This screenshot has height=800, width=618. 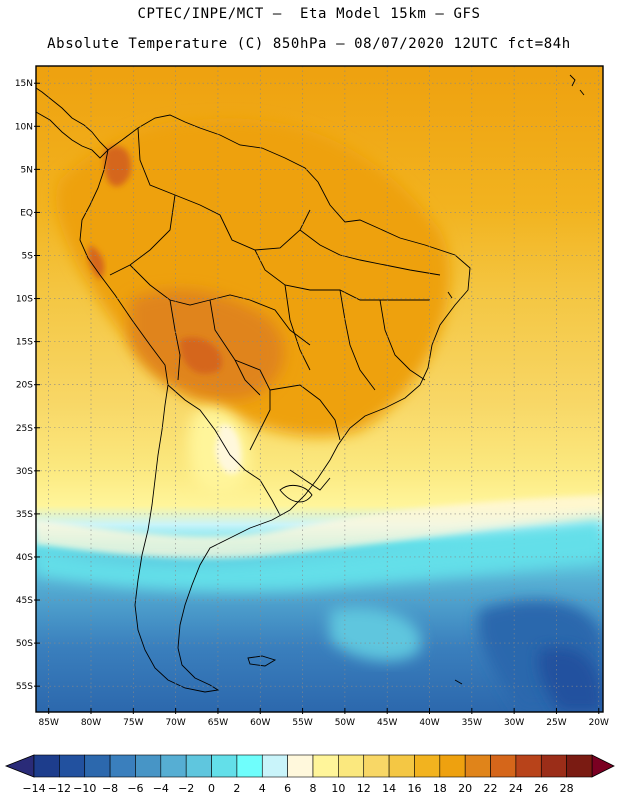 I want to click on colorbar-label: −2, so click(x=186, y=788).